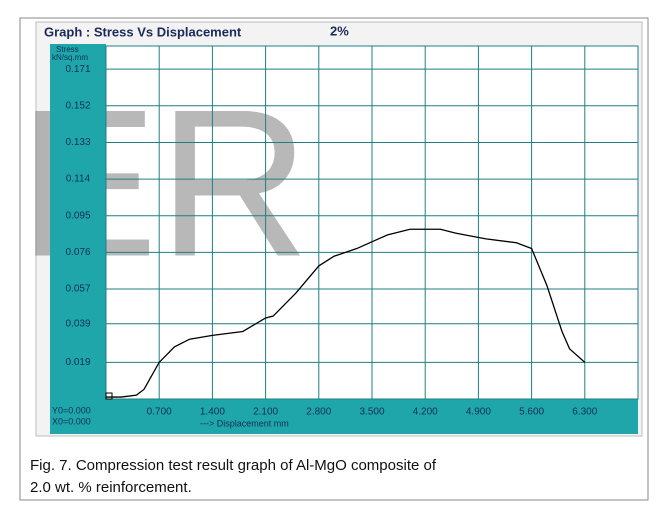 Image resolution: width=668 pixels, height=521 pixels. What do you see at coordinates (265, 412) in the screenshot?
I see `x-tick-label: 2.100` at bounding box center [265, 412].